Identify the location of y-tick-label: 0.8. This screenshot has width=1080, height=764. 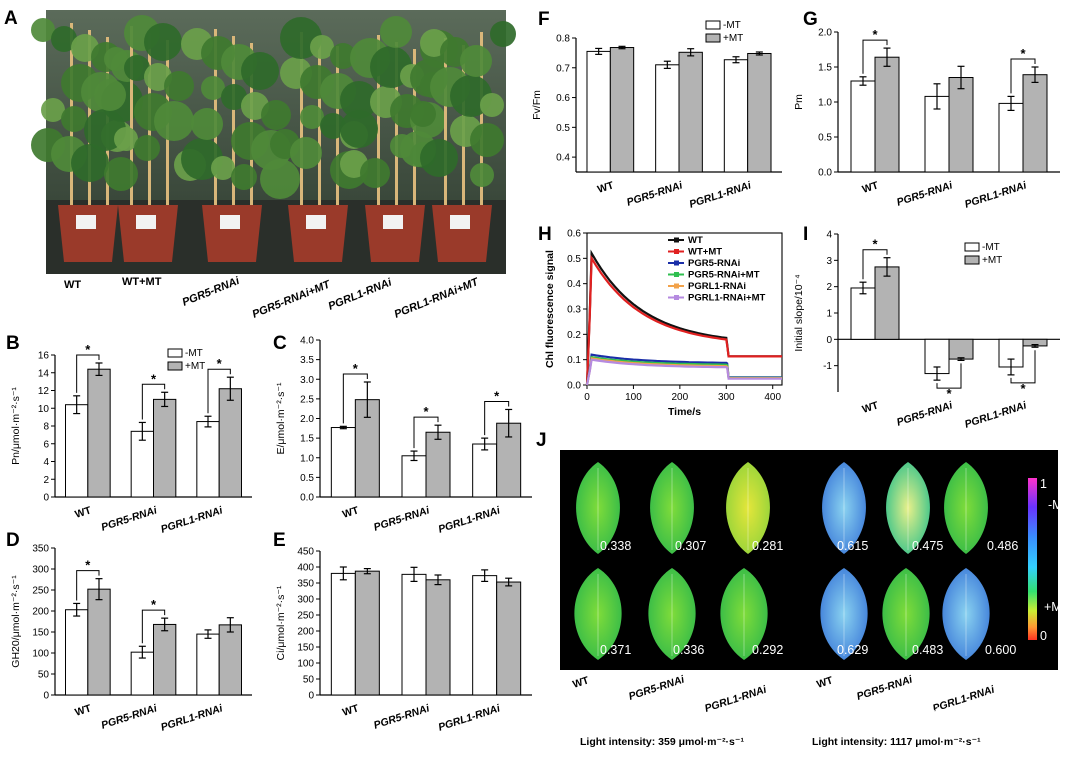
(563, 39).